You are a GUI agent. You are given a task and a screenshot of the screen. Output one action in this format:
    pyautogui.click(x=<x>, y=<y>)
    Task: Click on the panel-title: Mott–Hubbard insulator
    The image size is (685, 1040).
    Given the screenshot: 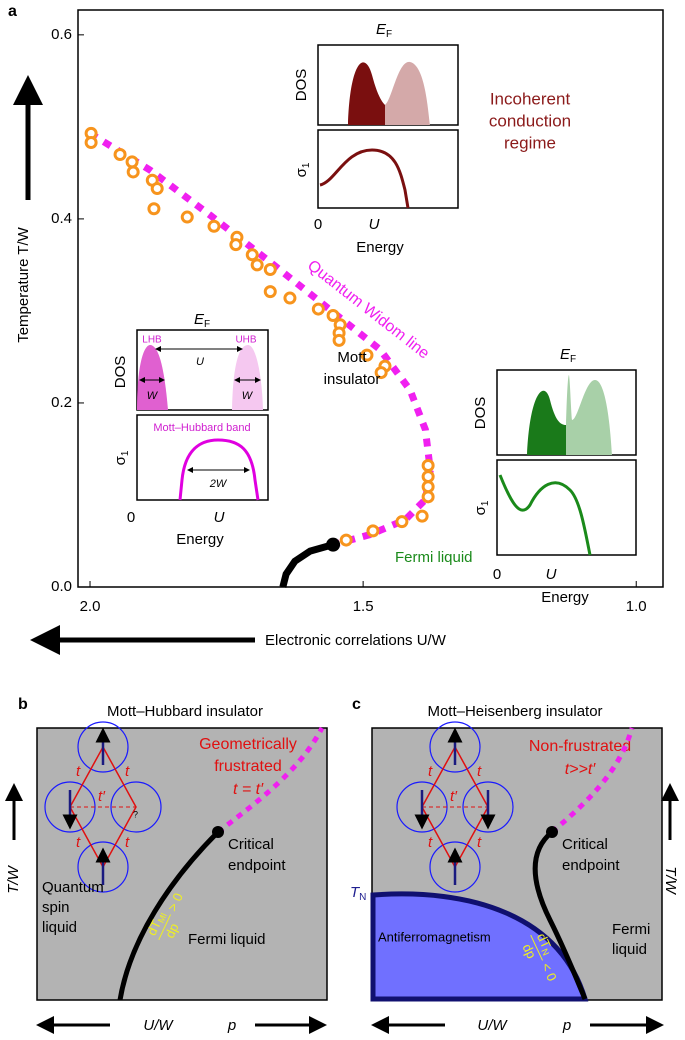 What is the action you would take?
    pyautogui.click(x=185, y=711)
    